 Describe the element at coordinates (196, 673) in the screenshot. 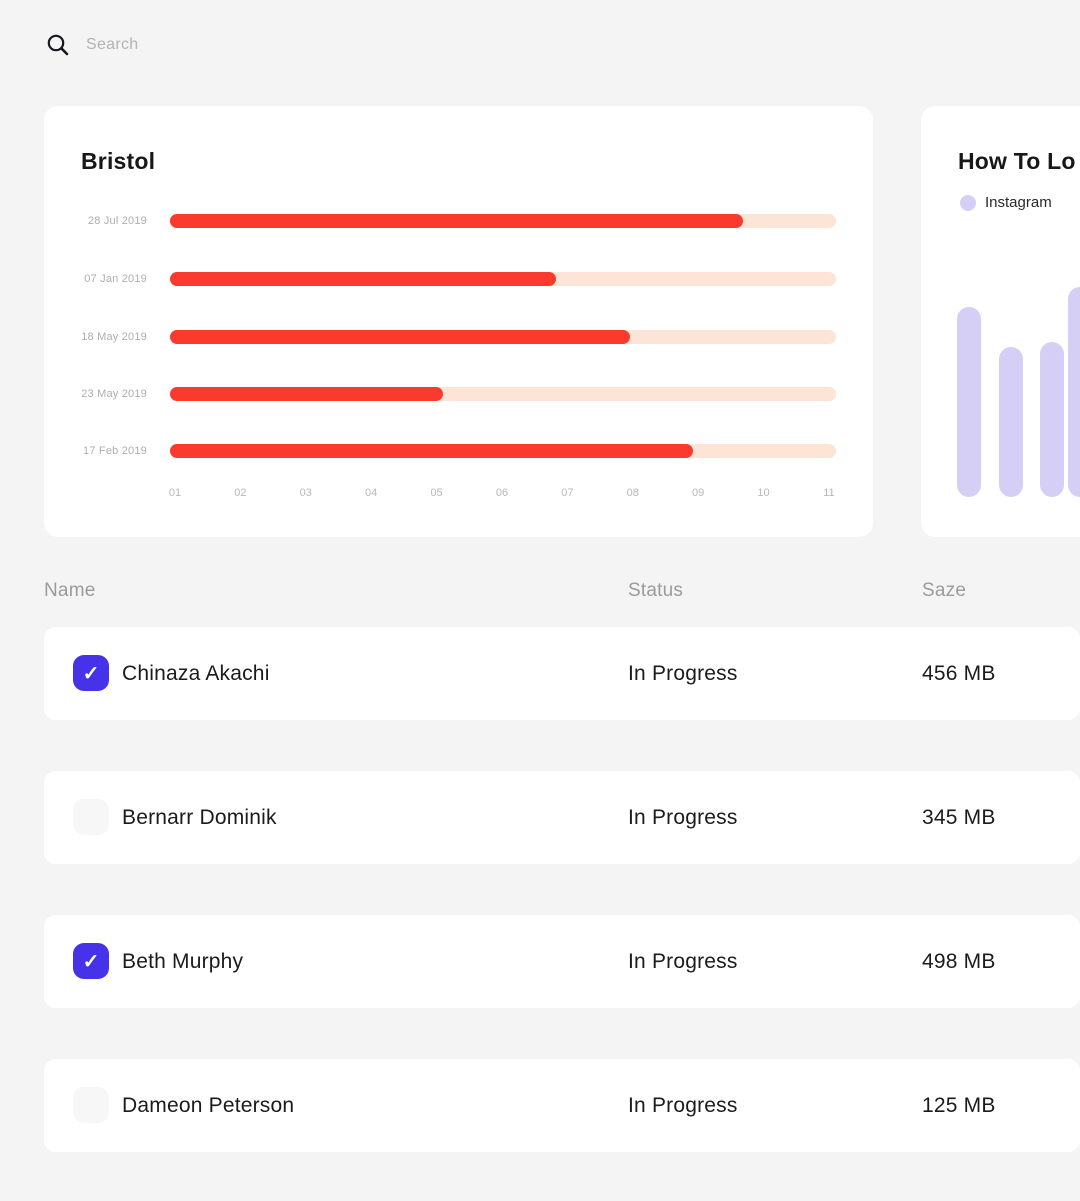

I see `row-name: Chinaza Akachi` at that location.